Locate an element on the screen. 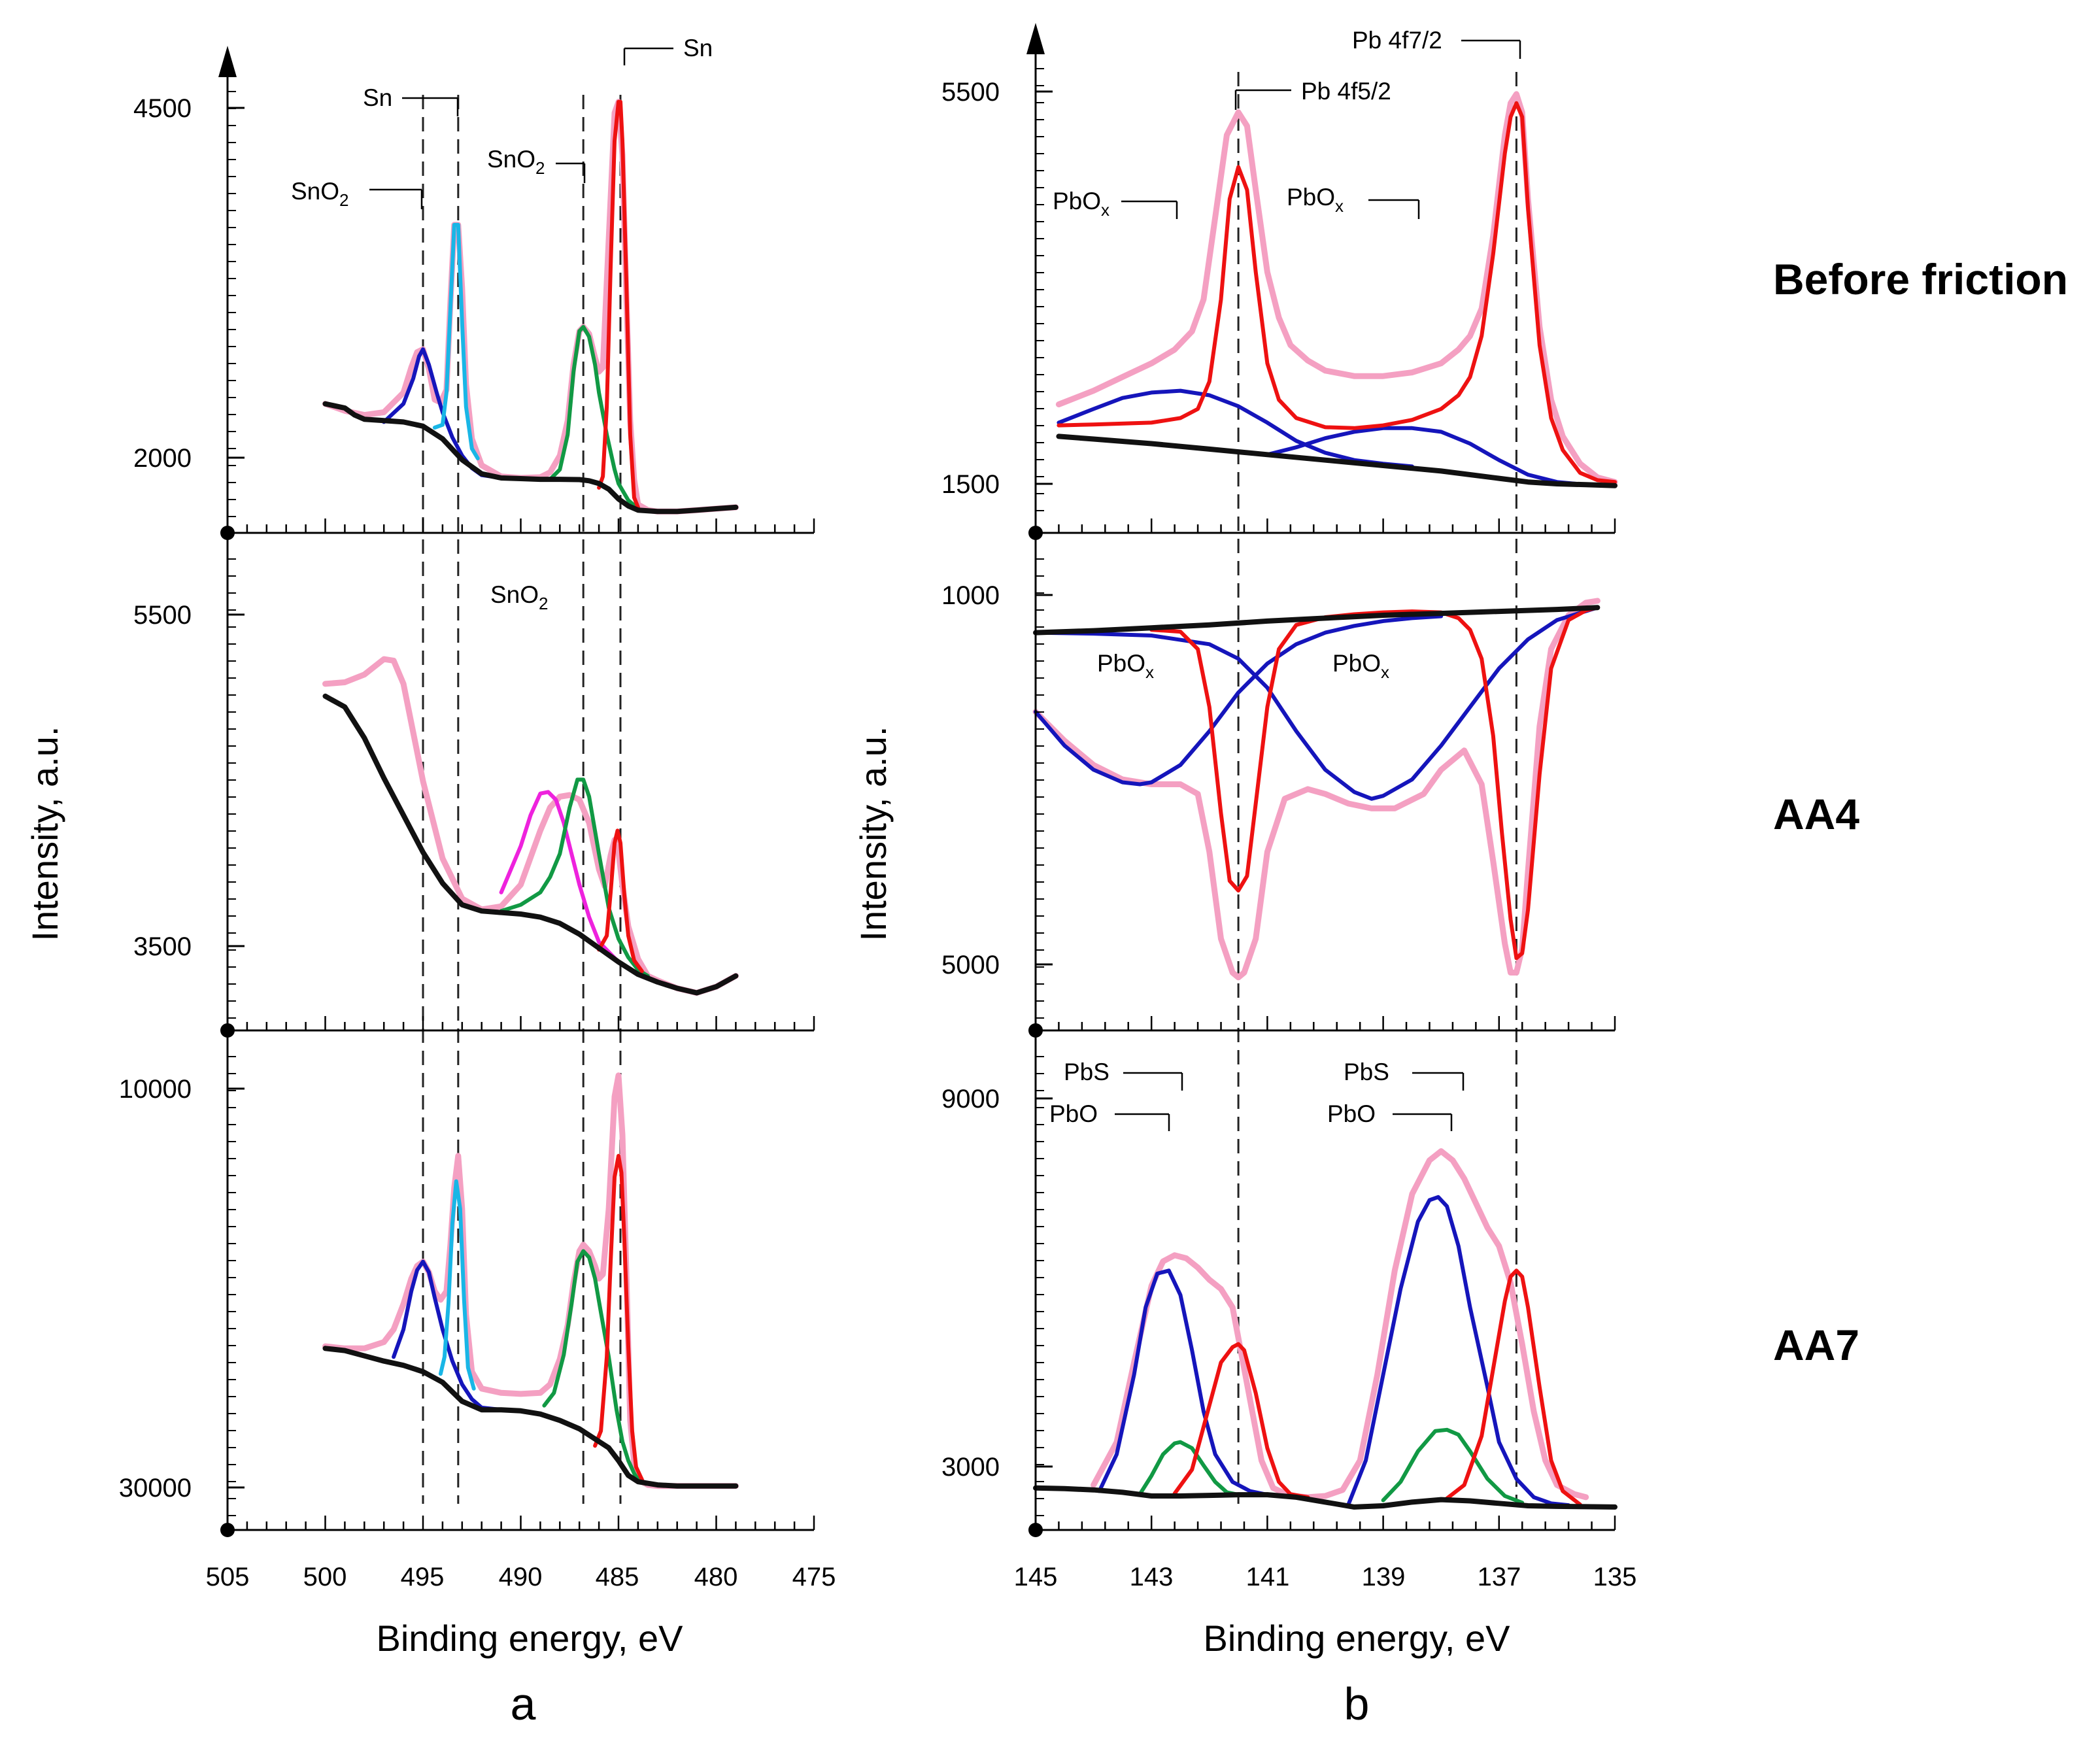  panel-b-row-2-annotation-3-label: PbO is located at coordinates (1351, 1113).